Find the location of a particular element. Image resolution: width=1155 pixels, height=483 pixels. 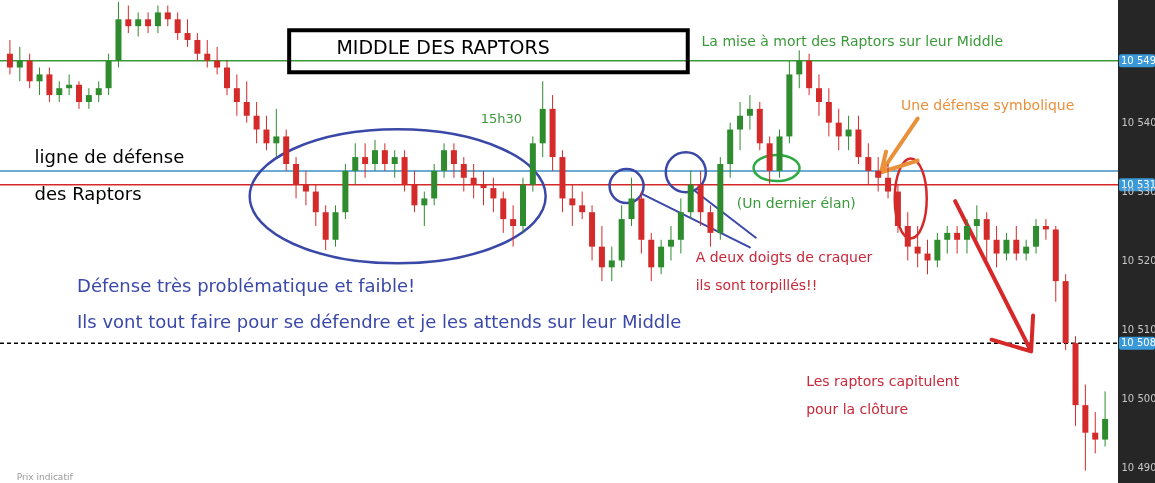

text: MIDDLE DES RAPTORS is located at coordinates (443, 47).